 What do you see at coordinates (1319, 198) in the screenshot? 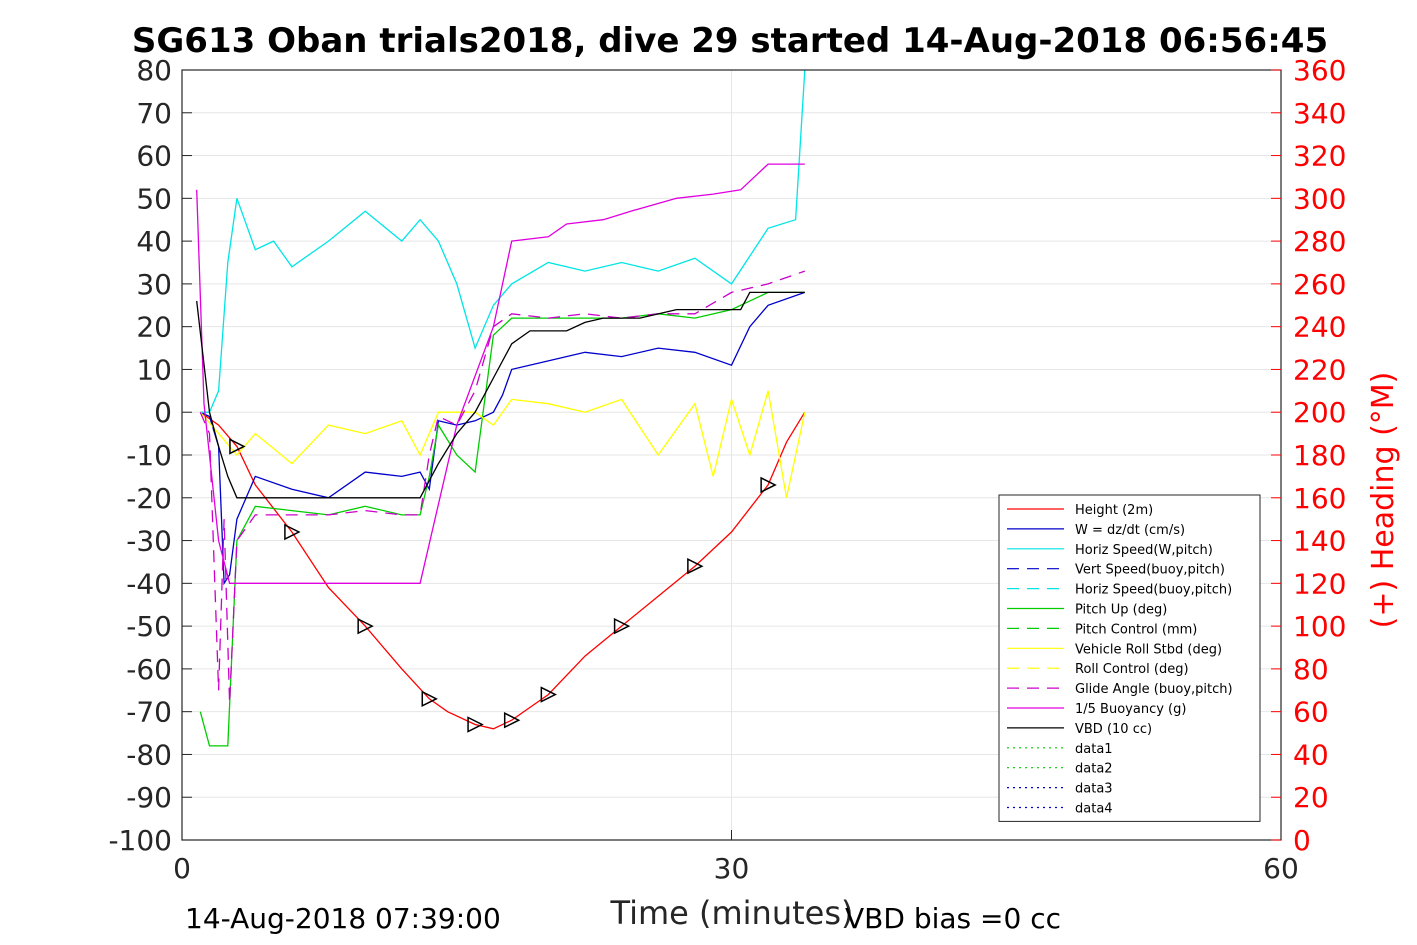
I see `y2-tick-label: 300` at bounding box center [1319, 198].